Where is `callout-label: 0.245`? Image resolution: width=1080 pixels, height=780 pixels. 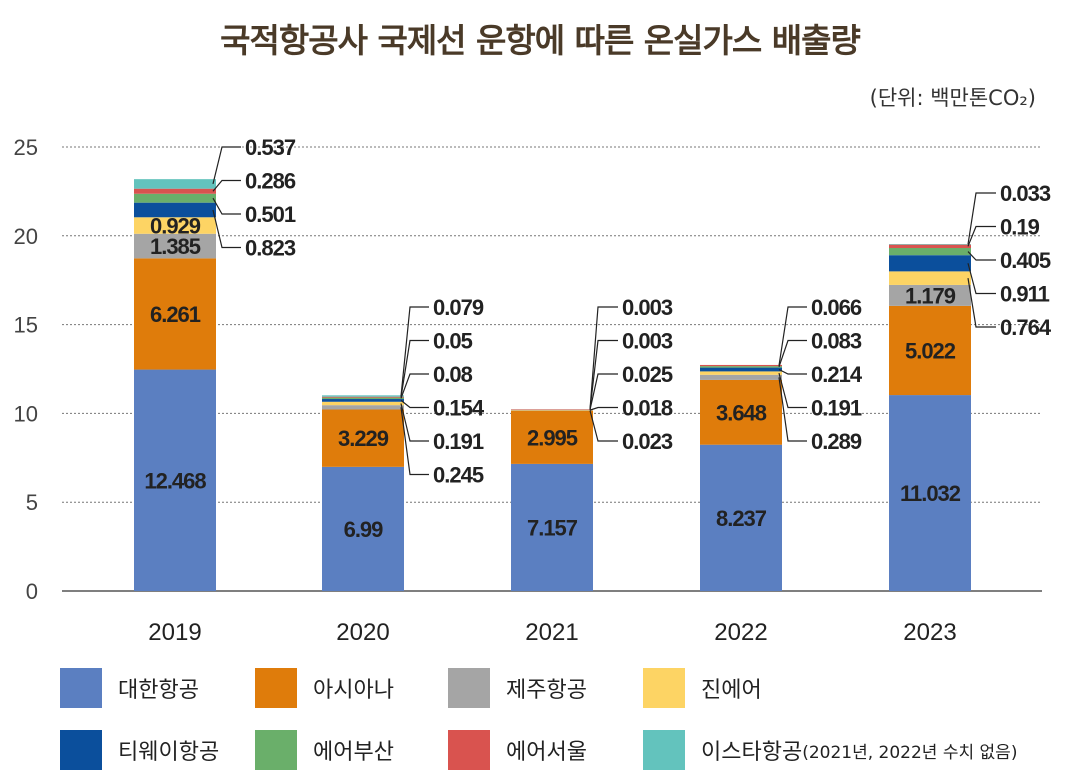 callout-label: 0.245 is located at coordinates (458, 475).